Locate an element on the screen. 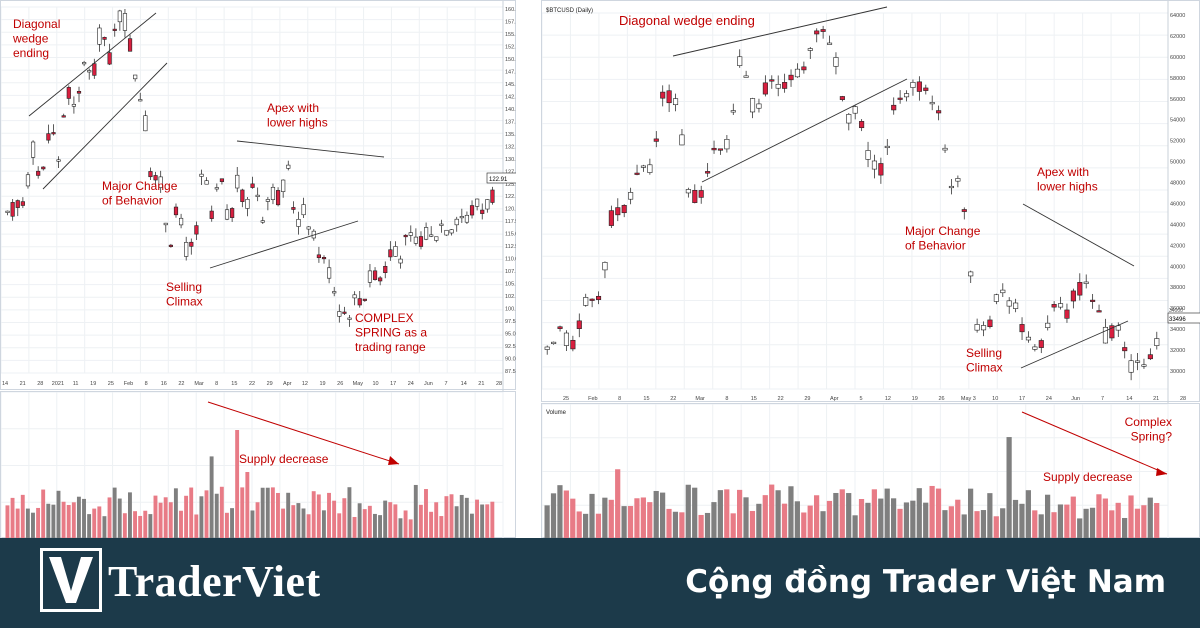 This screenshot has width=1200, height=628. date-tick-label: 17 is located at coordinates (1022, 399).